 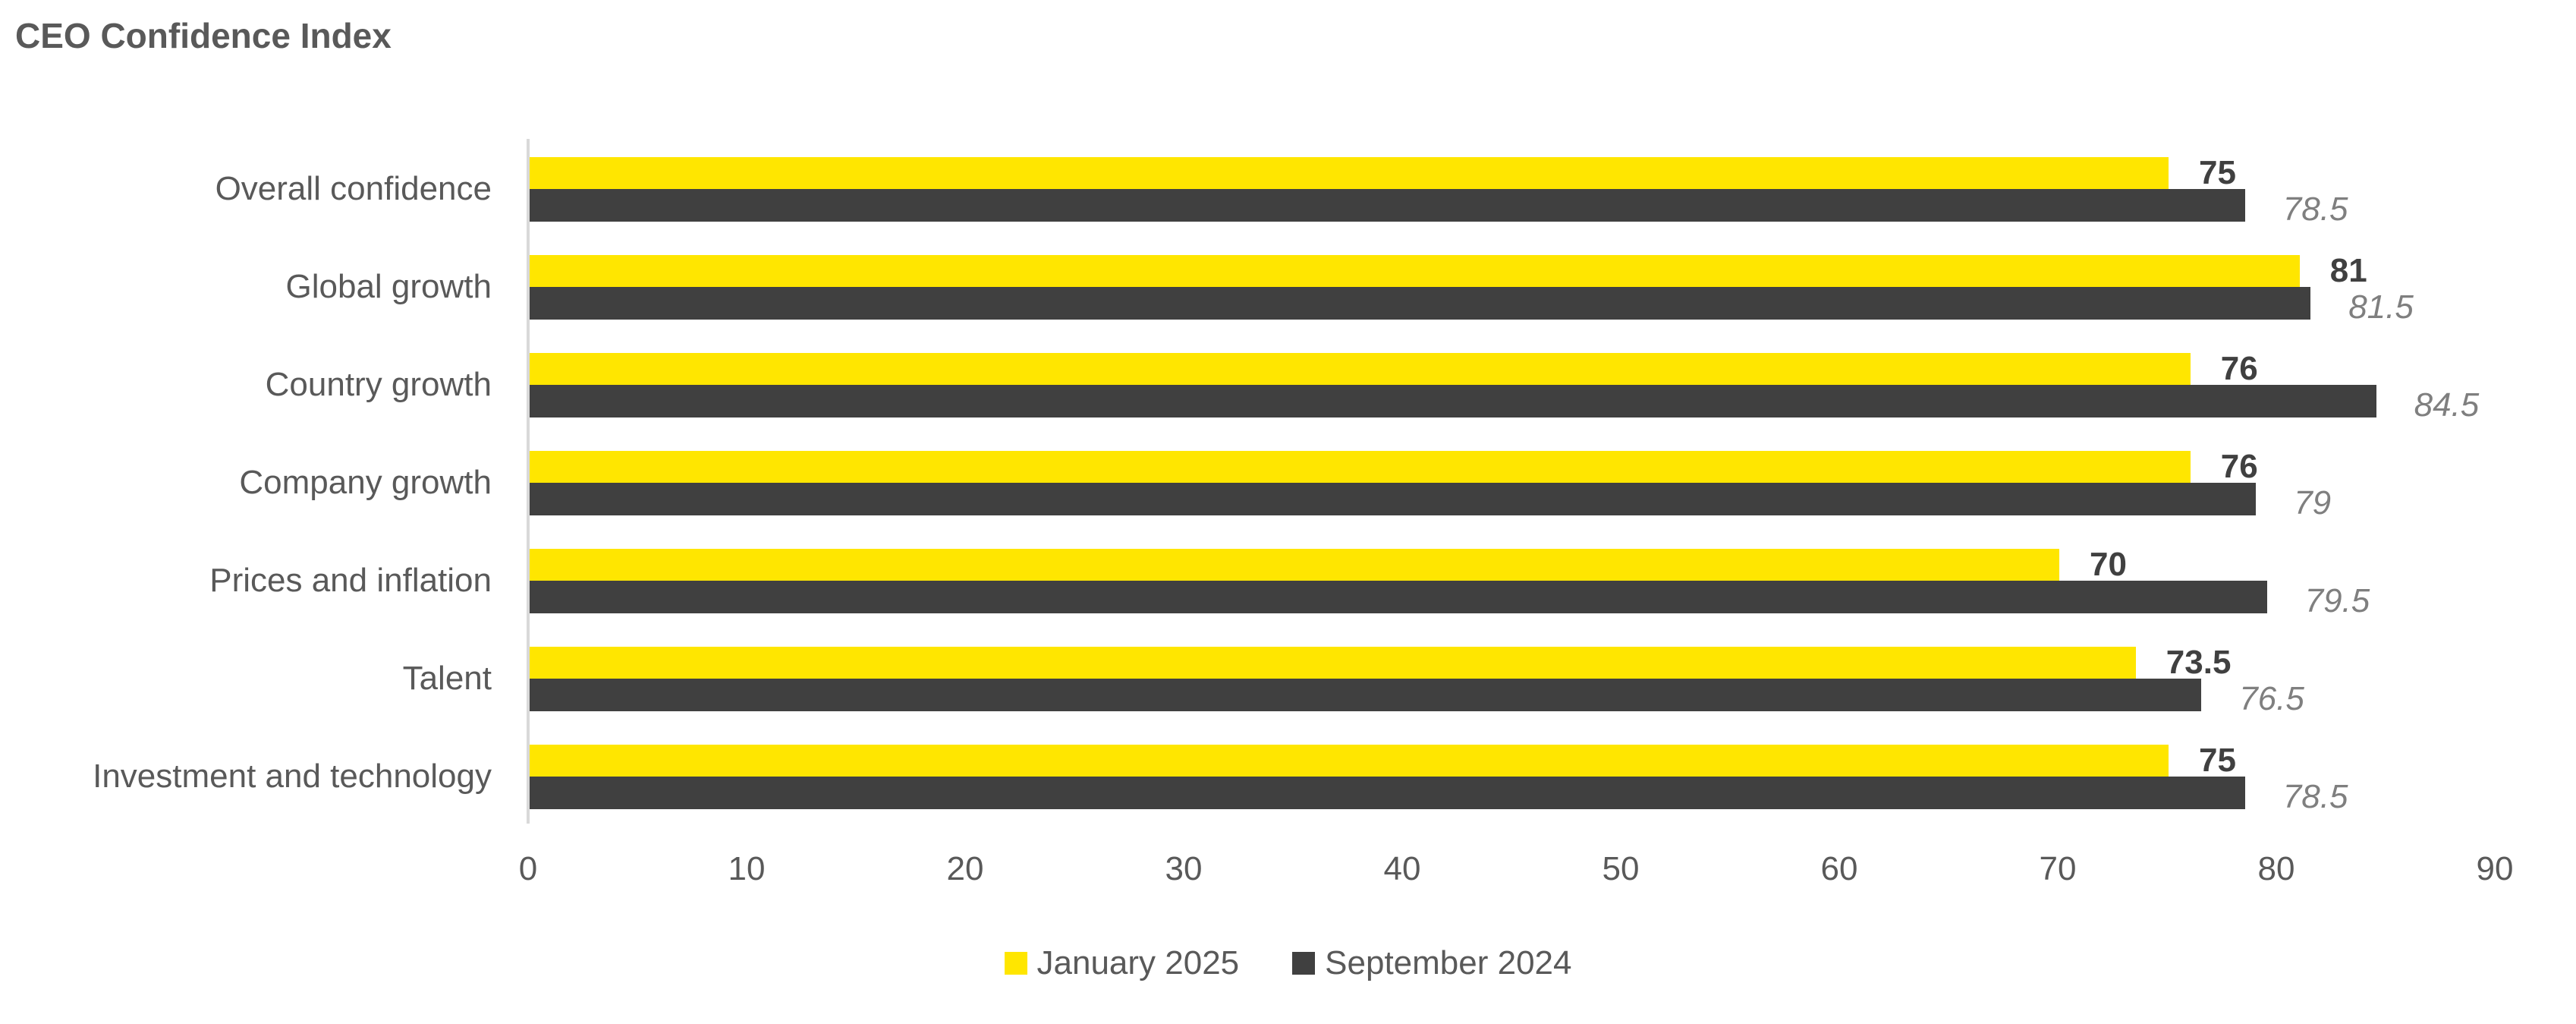 I want to click on legend-item-september-2024: September 2024, so click(x=1432, y=963).